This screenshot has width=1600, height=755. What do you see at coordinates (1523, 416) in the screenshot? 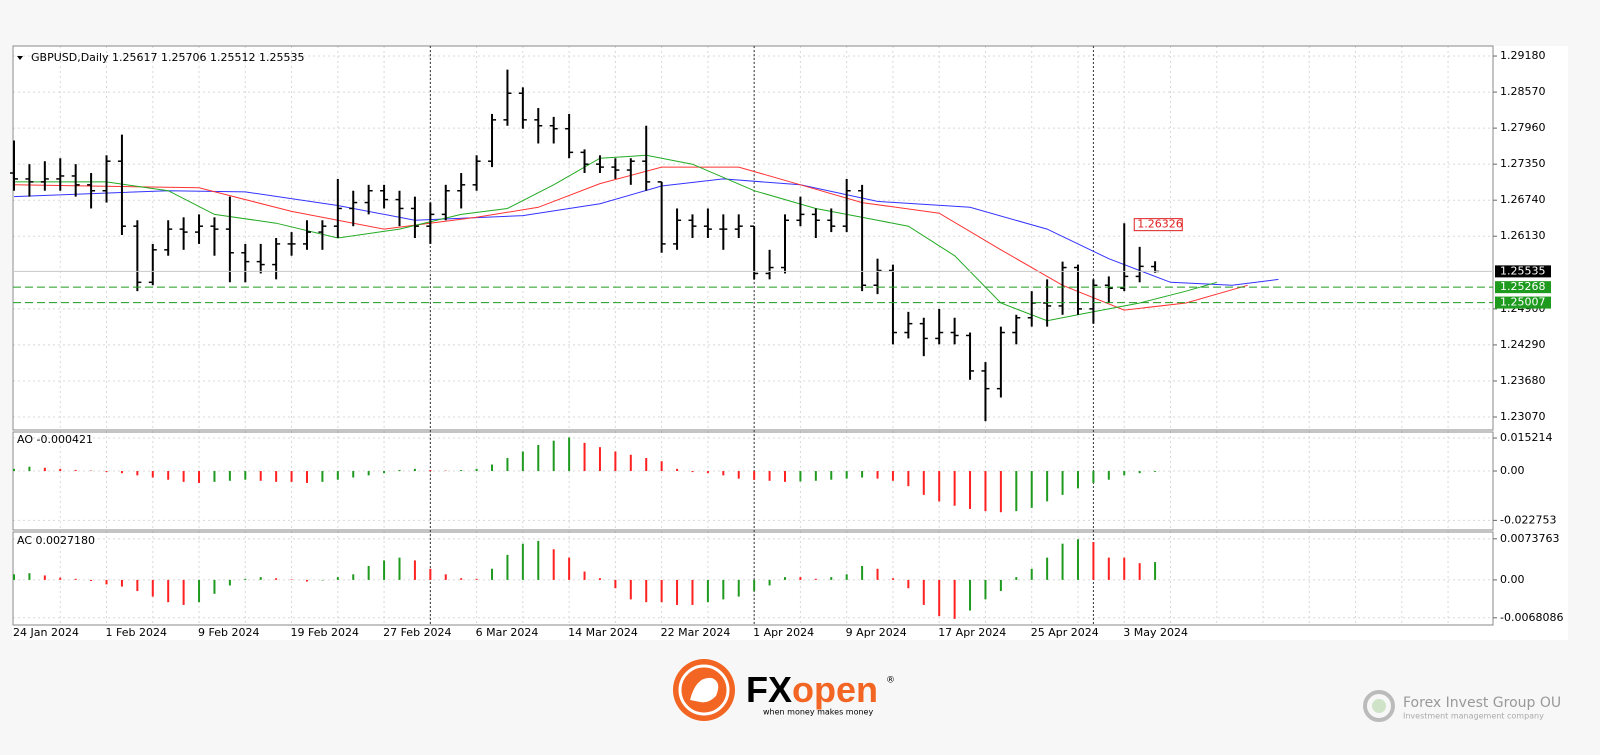
I see `y-tick-label: 1.23070` at bounding box center [1523, 416].